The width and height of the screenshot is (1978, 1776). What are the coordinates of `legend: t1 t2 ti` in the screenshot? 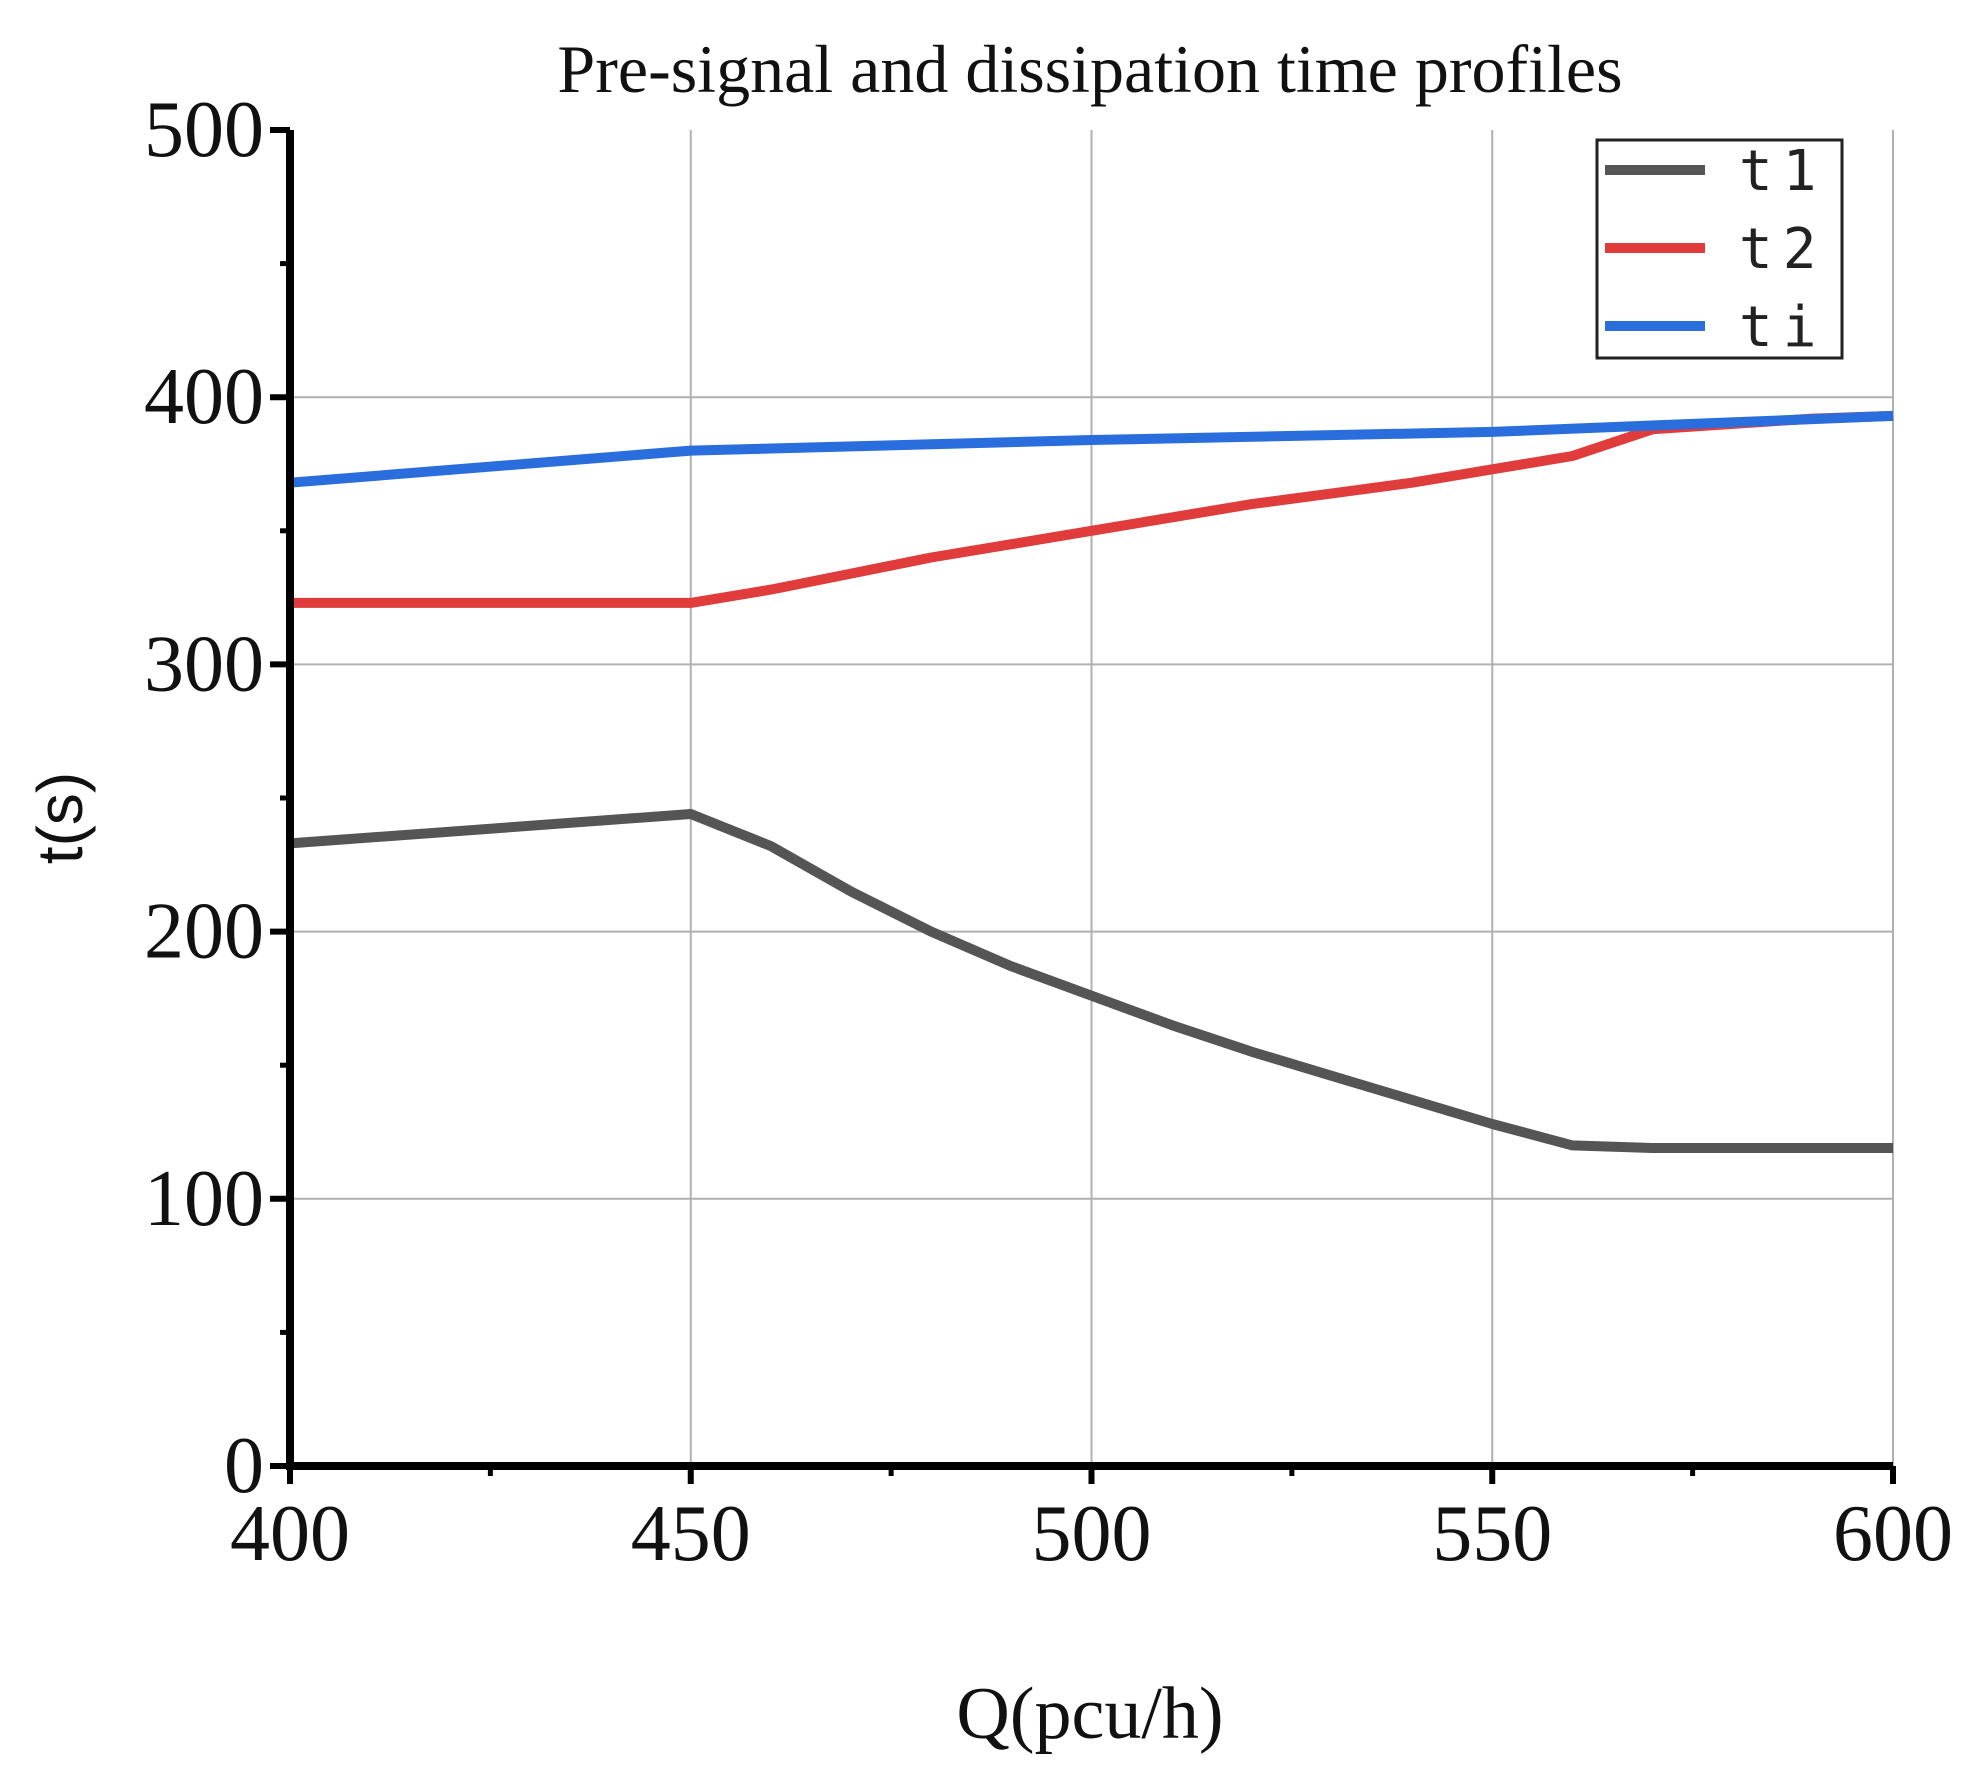 It's located at (1719, 249).